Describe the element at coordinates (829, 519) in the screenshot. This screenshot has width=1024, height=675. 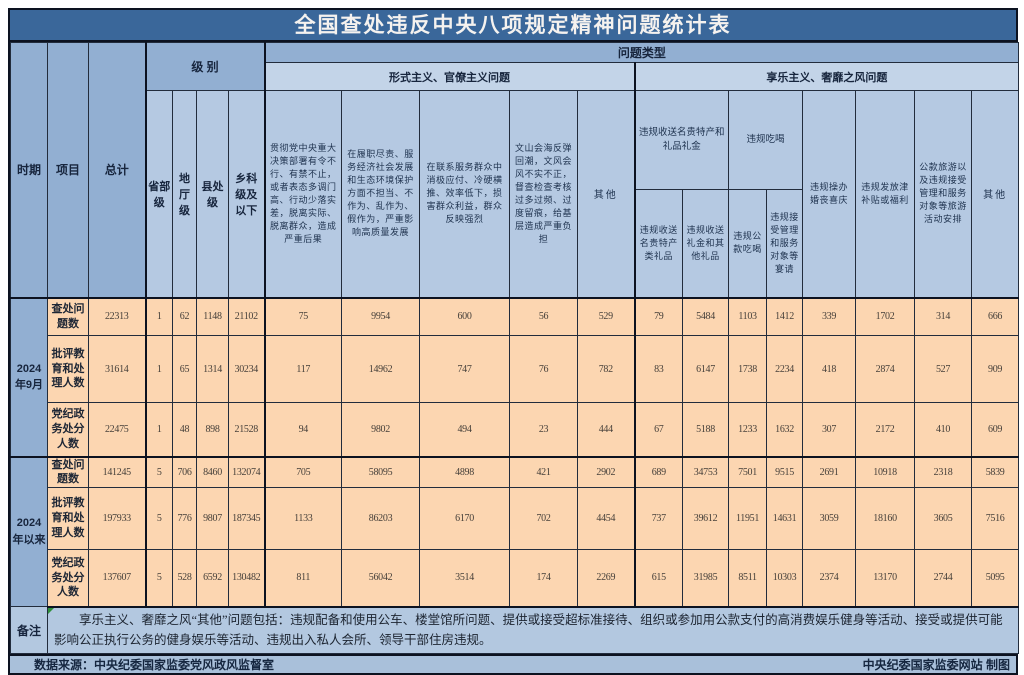
I see `value-cell: 3059` at that location.